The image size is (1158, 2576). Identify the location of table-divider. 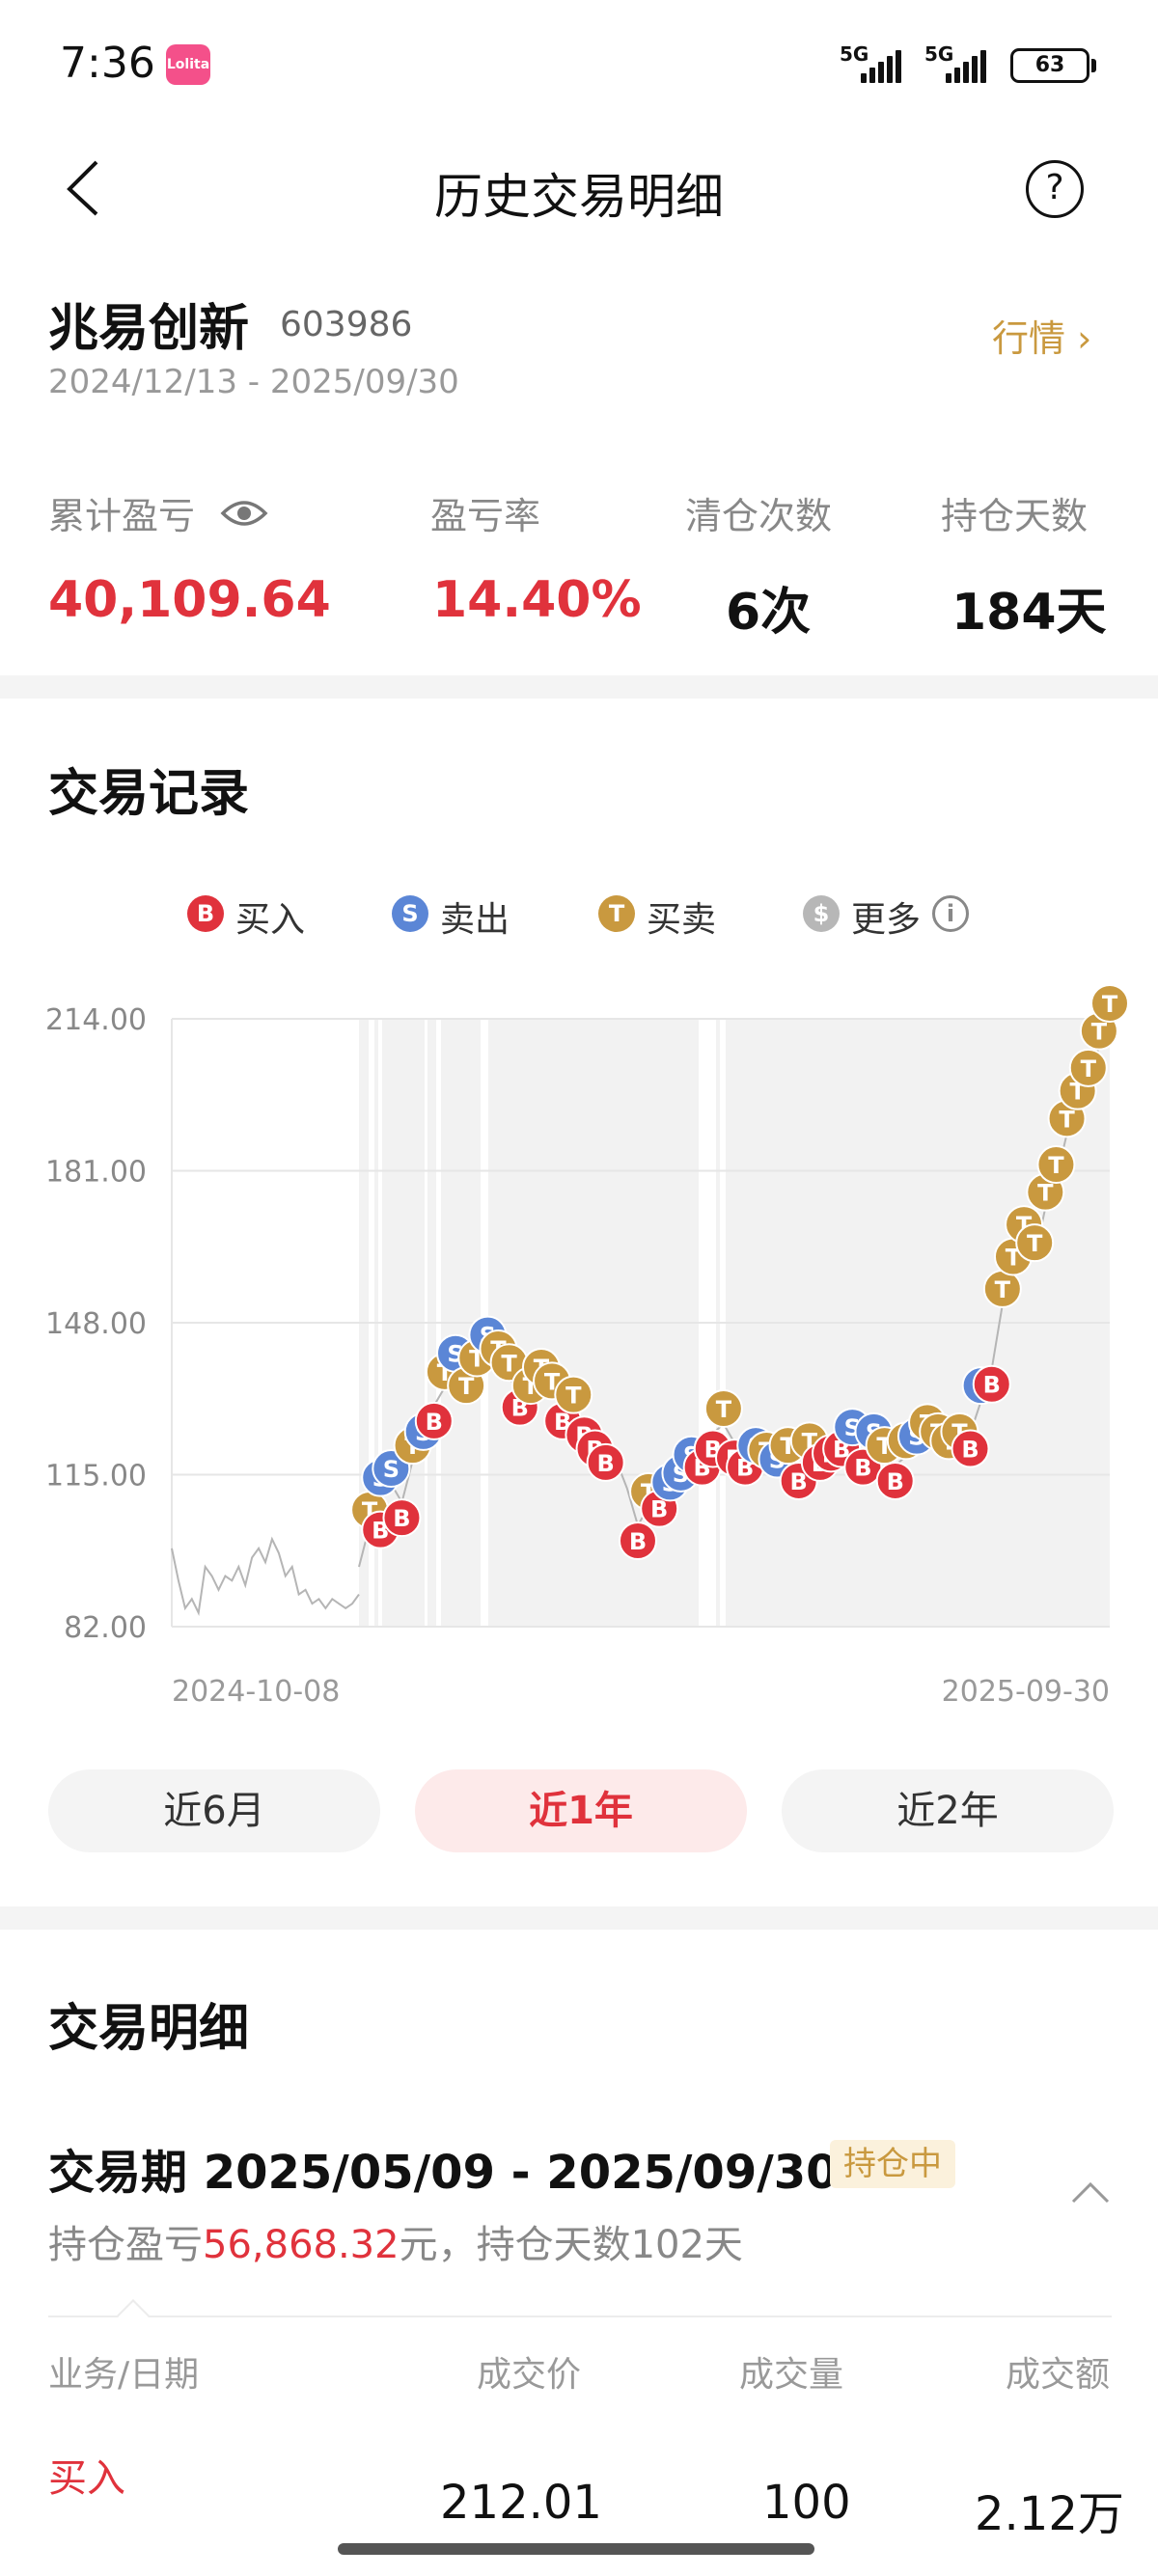
(580, 2316).